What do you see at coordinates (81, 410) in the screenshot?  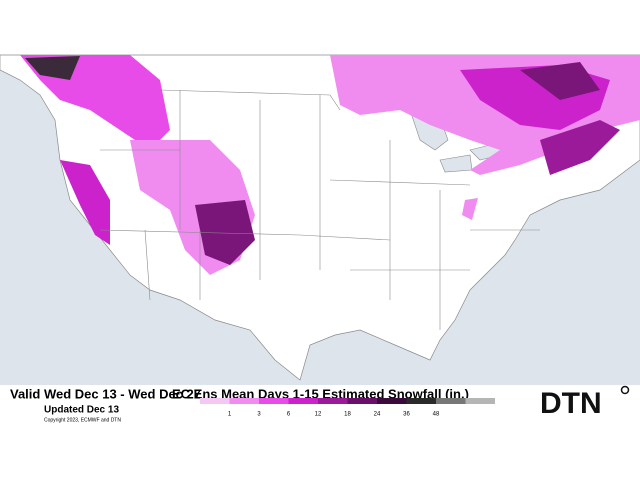 I see `updated: Updated Dec 13` at bounding box center [81, 410].